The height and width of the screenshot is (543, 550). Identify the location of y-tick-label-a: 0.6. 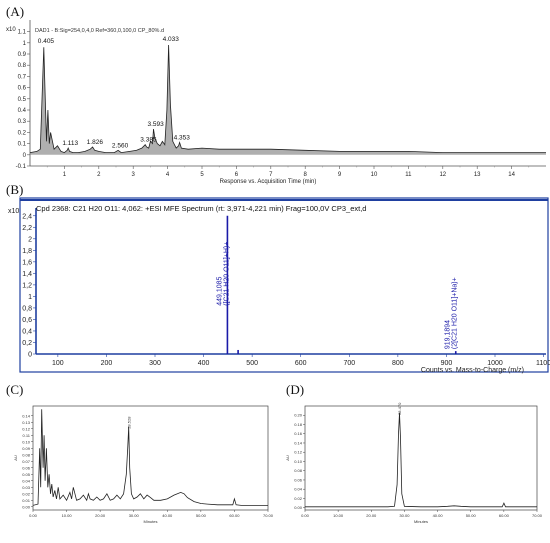
(22, 89).